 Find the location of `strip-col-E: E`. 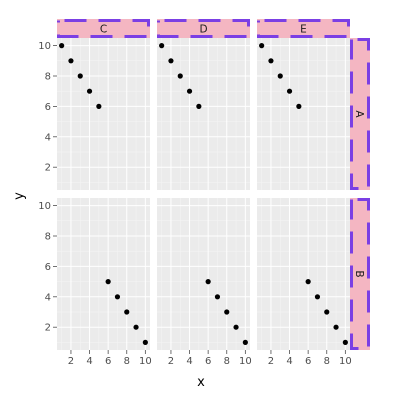

strip-col-E: E is located at coordinates (303, 28).